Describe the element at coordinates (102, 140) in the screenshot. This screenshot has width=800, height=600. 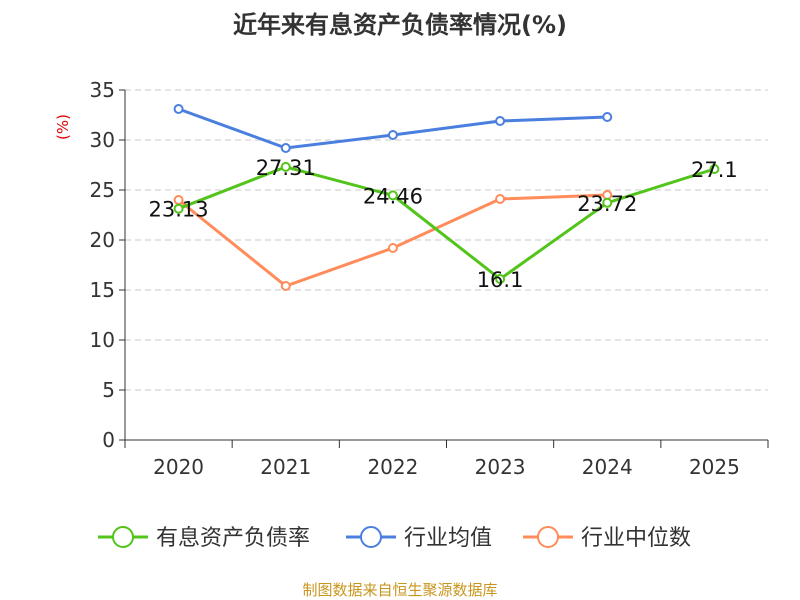
I see `y-tick-label: 30` at that location.